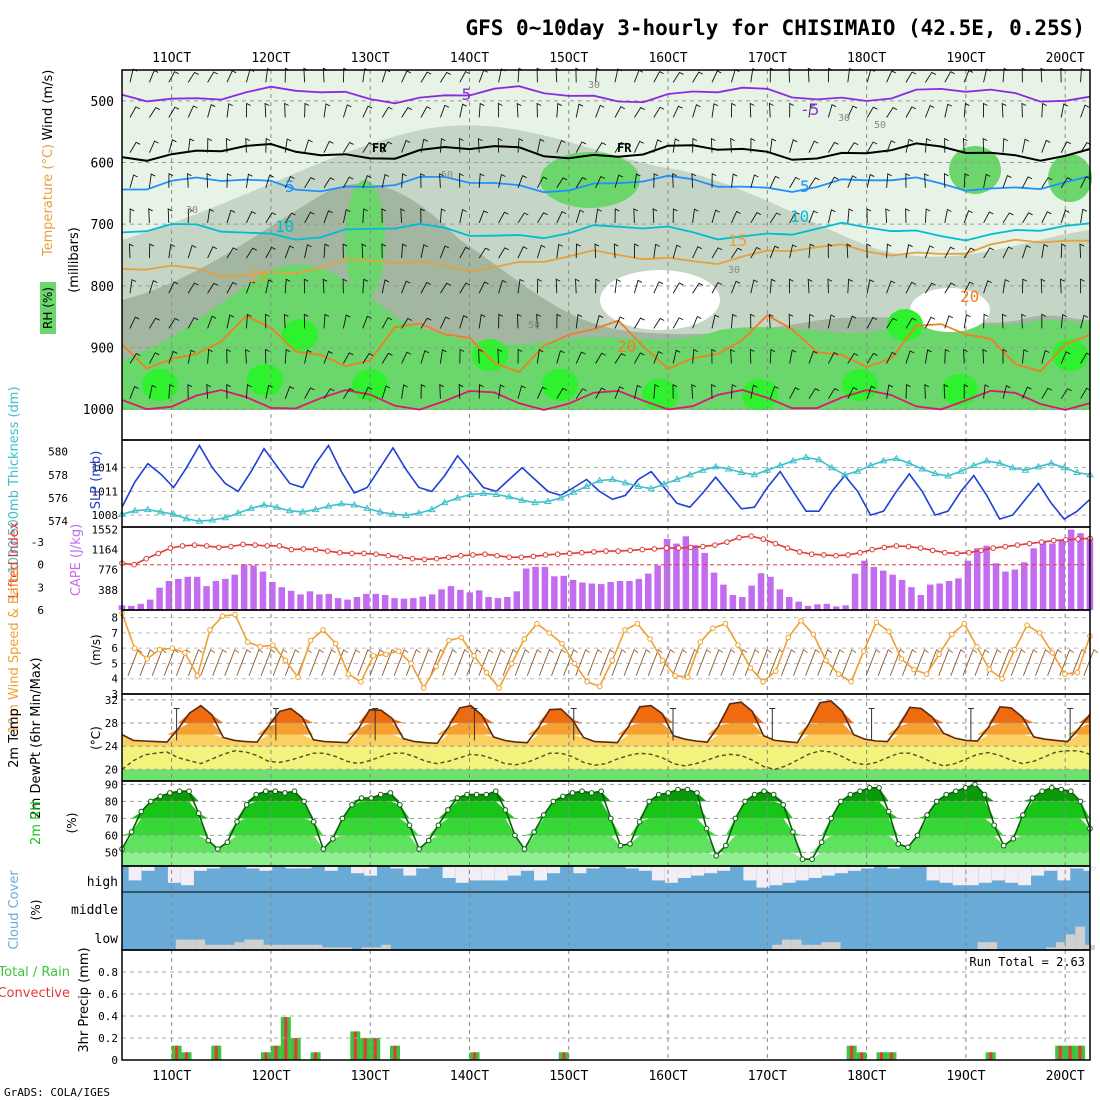 This screenshot has width=1100, height=1100. What do you see at coordinates (112, 746) in the screenshot?
I see `temp-tick-24: 24` at bounding box center [112, 746].